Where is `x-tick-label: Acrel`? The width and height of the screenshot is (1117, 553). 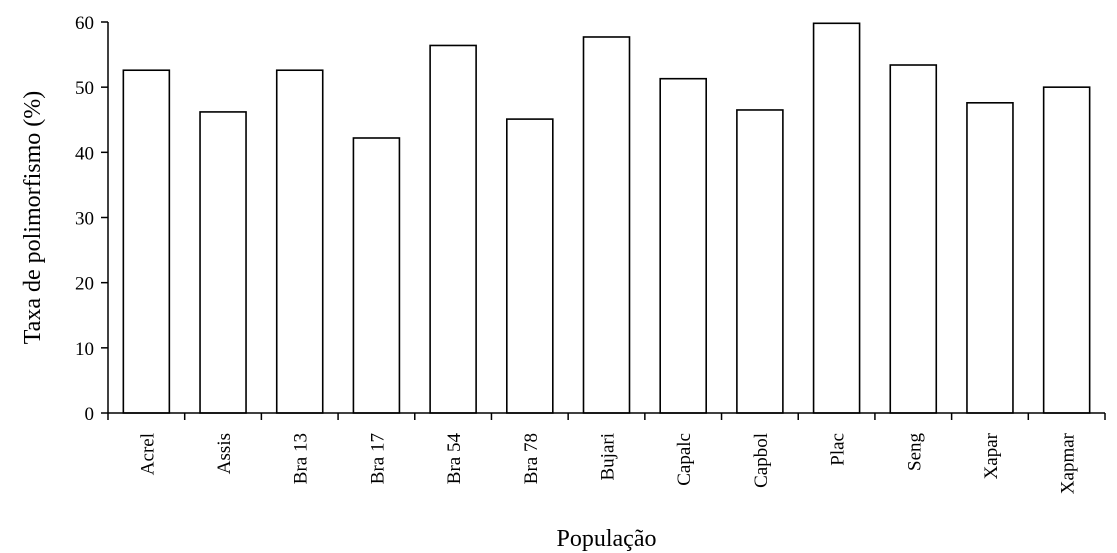 x-tick-label: Acrel is located at coordinates (147, 454).